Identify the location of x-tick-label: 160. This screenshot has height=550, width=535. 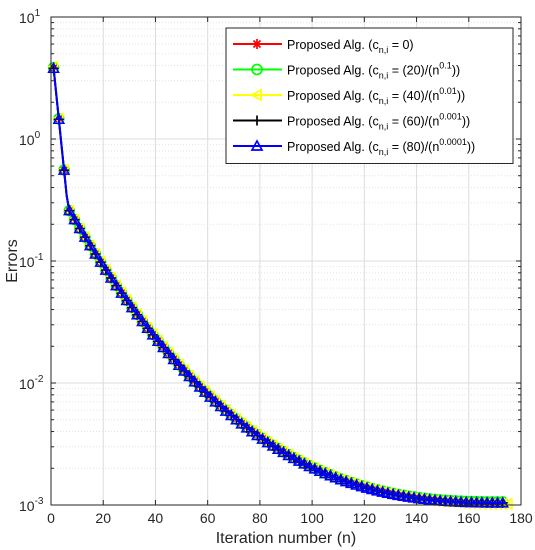
(469, 518).